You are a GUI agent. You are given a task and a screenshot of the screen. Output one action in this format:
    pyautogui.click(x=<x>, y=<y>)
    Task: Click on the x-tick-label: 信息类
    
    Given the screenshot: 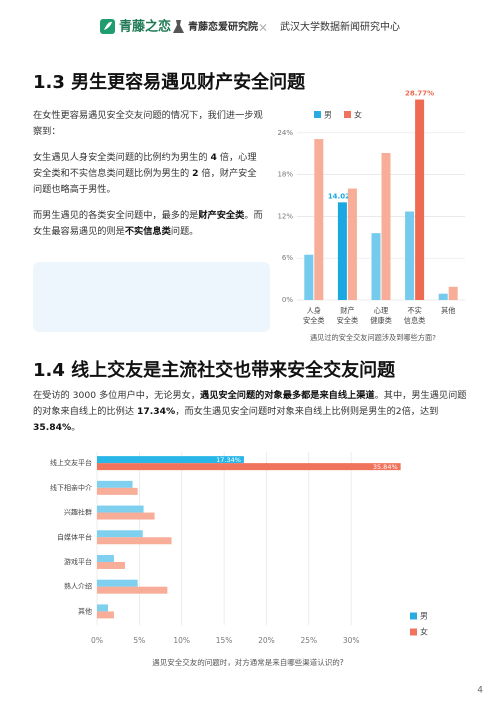 What is the action you would take?
    pyautogui.click(x=415, y=320)
    